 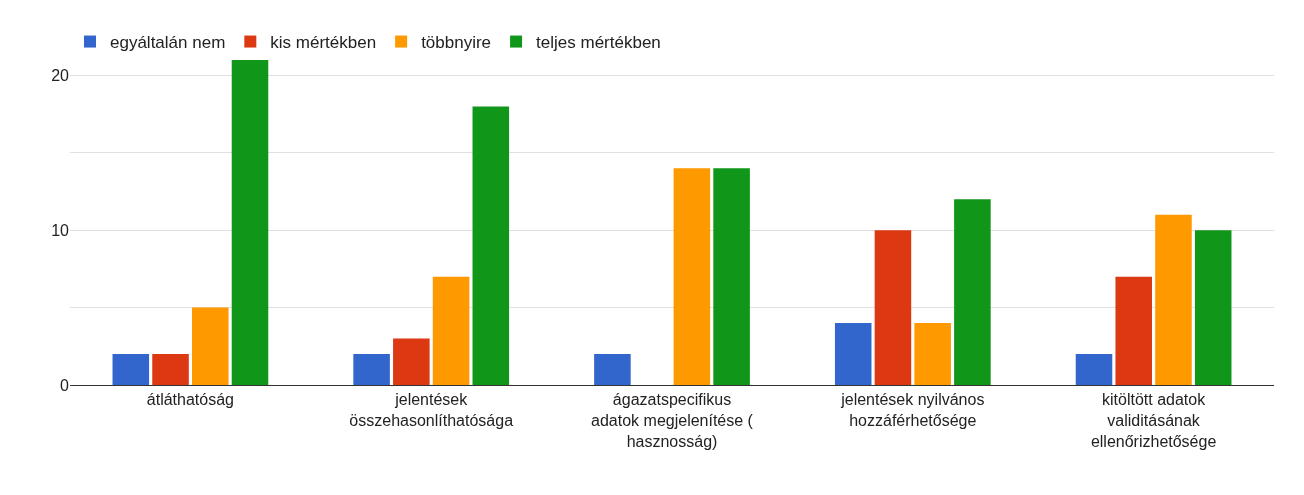 I want to click on y-tick-label: 0, so click(x=65, y=385).